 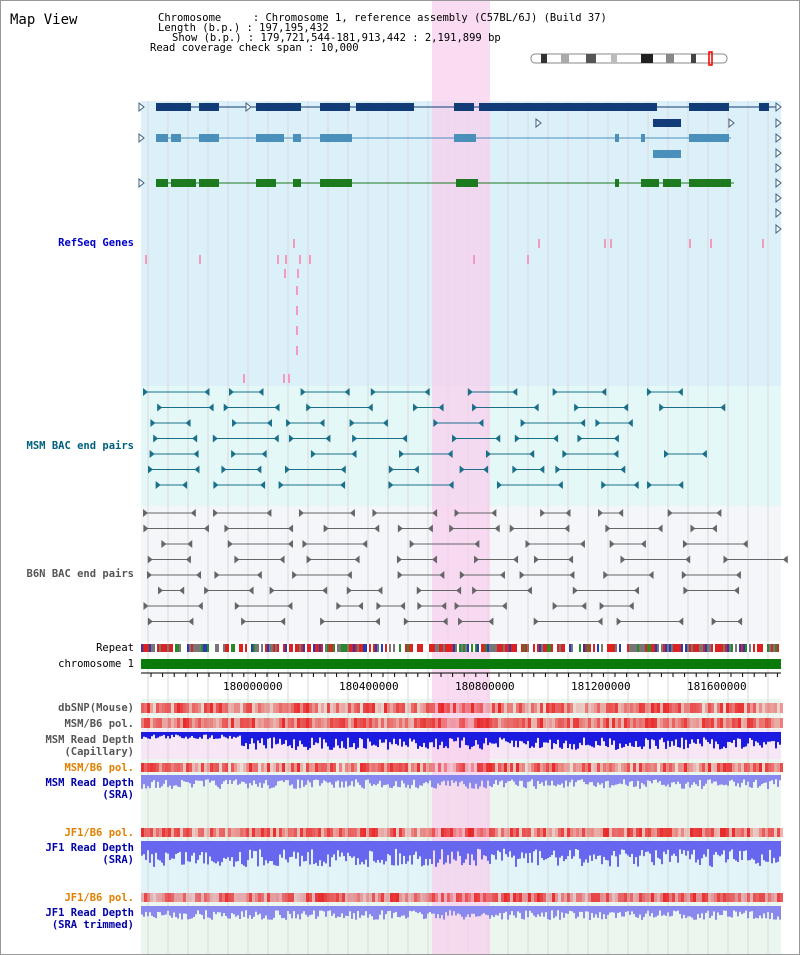 What do you see at coordinates (80, 446) in the screenshot?
I see `track-label-msm-bac: MSM BAC end pairs` at bounding box center [80, 446].